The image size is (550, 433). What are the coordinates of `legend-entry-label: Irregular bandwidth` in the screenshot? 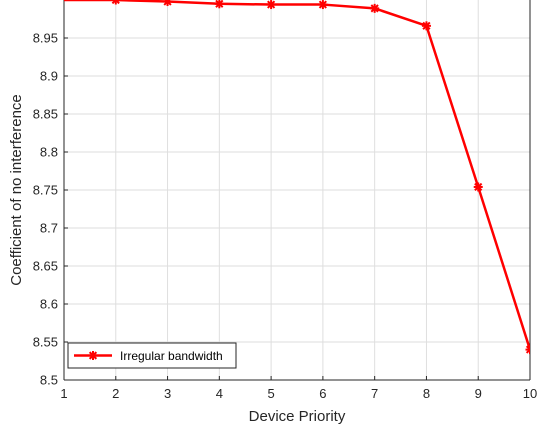 It's located at (171, 356).